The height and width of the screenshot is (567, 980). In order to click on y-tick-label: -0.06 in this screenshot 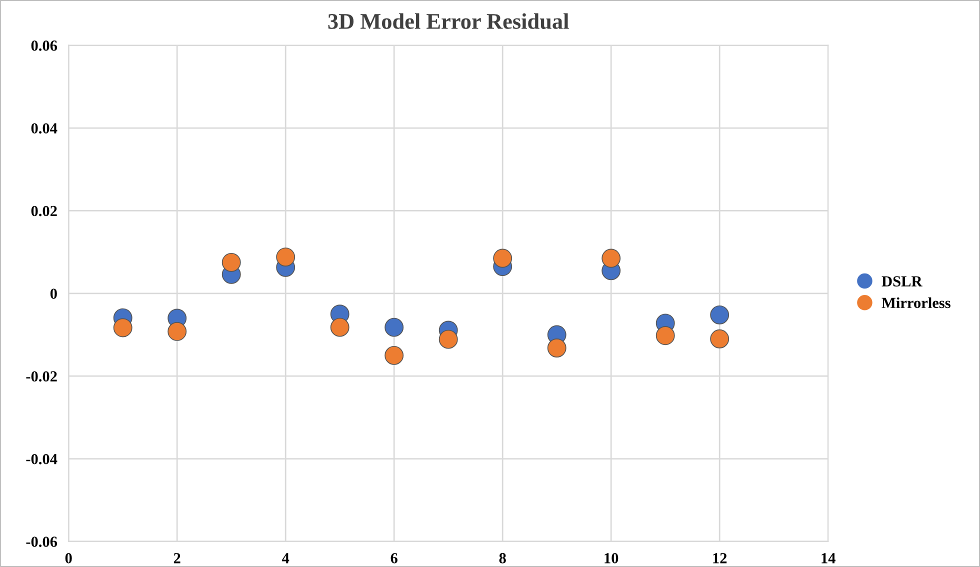, I will do `click(42, 542)`.